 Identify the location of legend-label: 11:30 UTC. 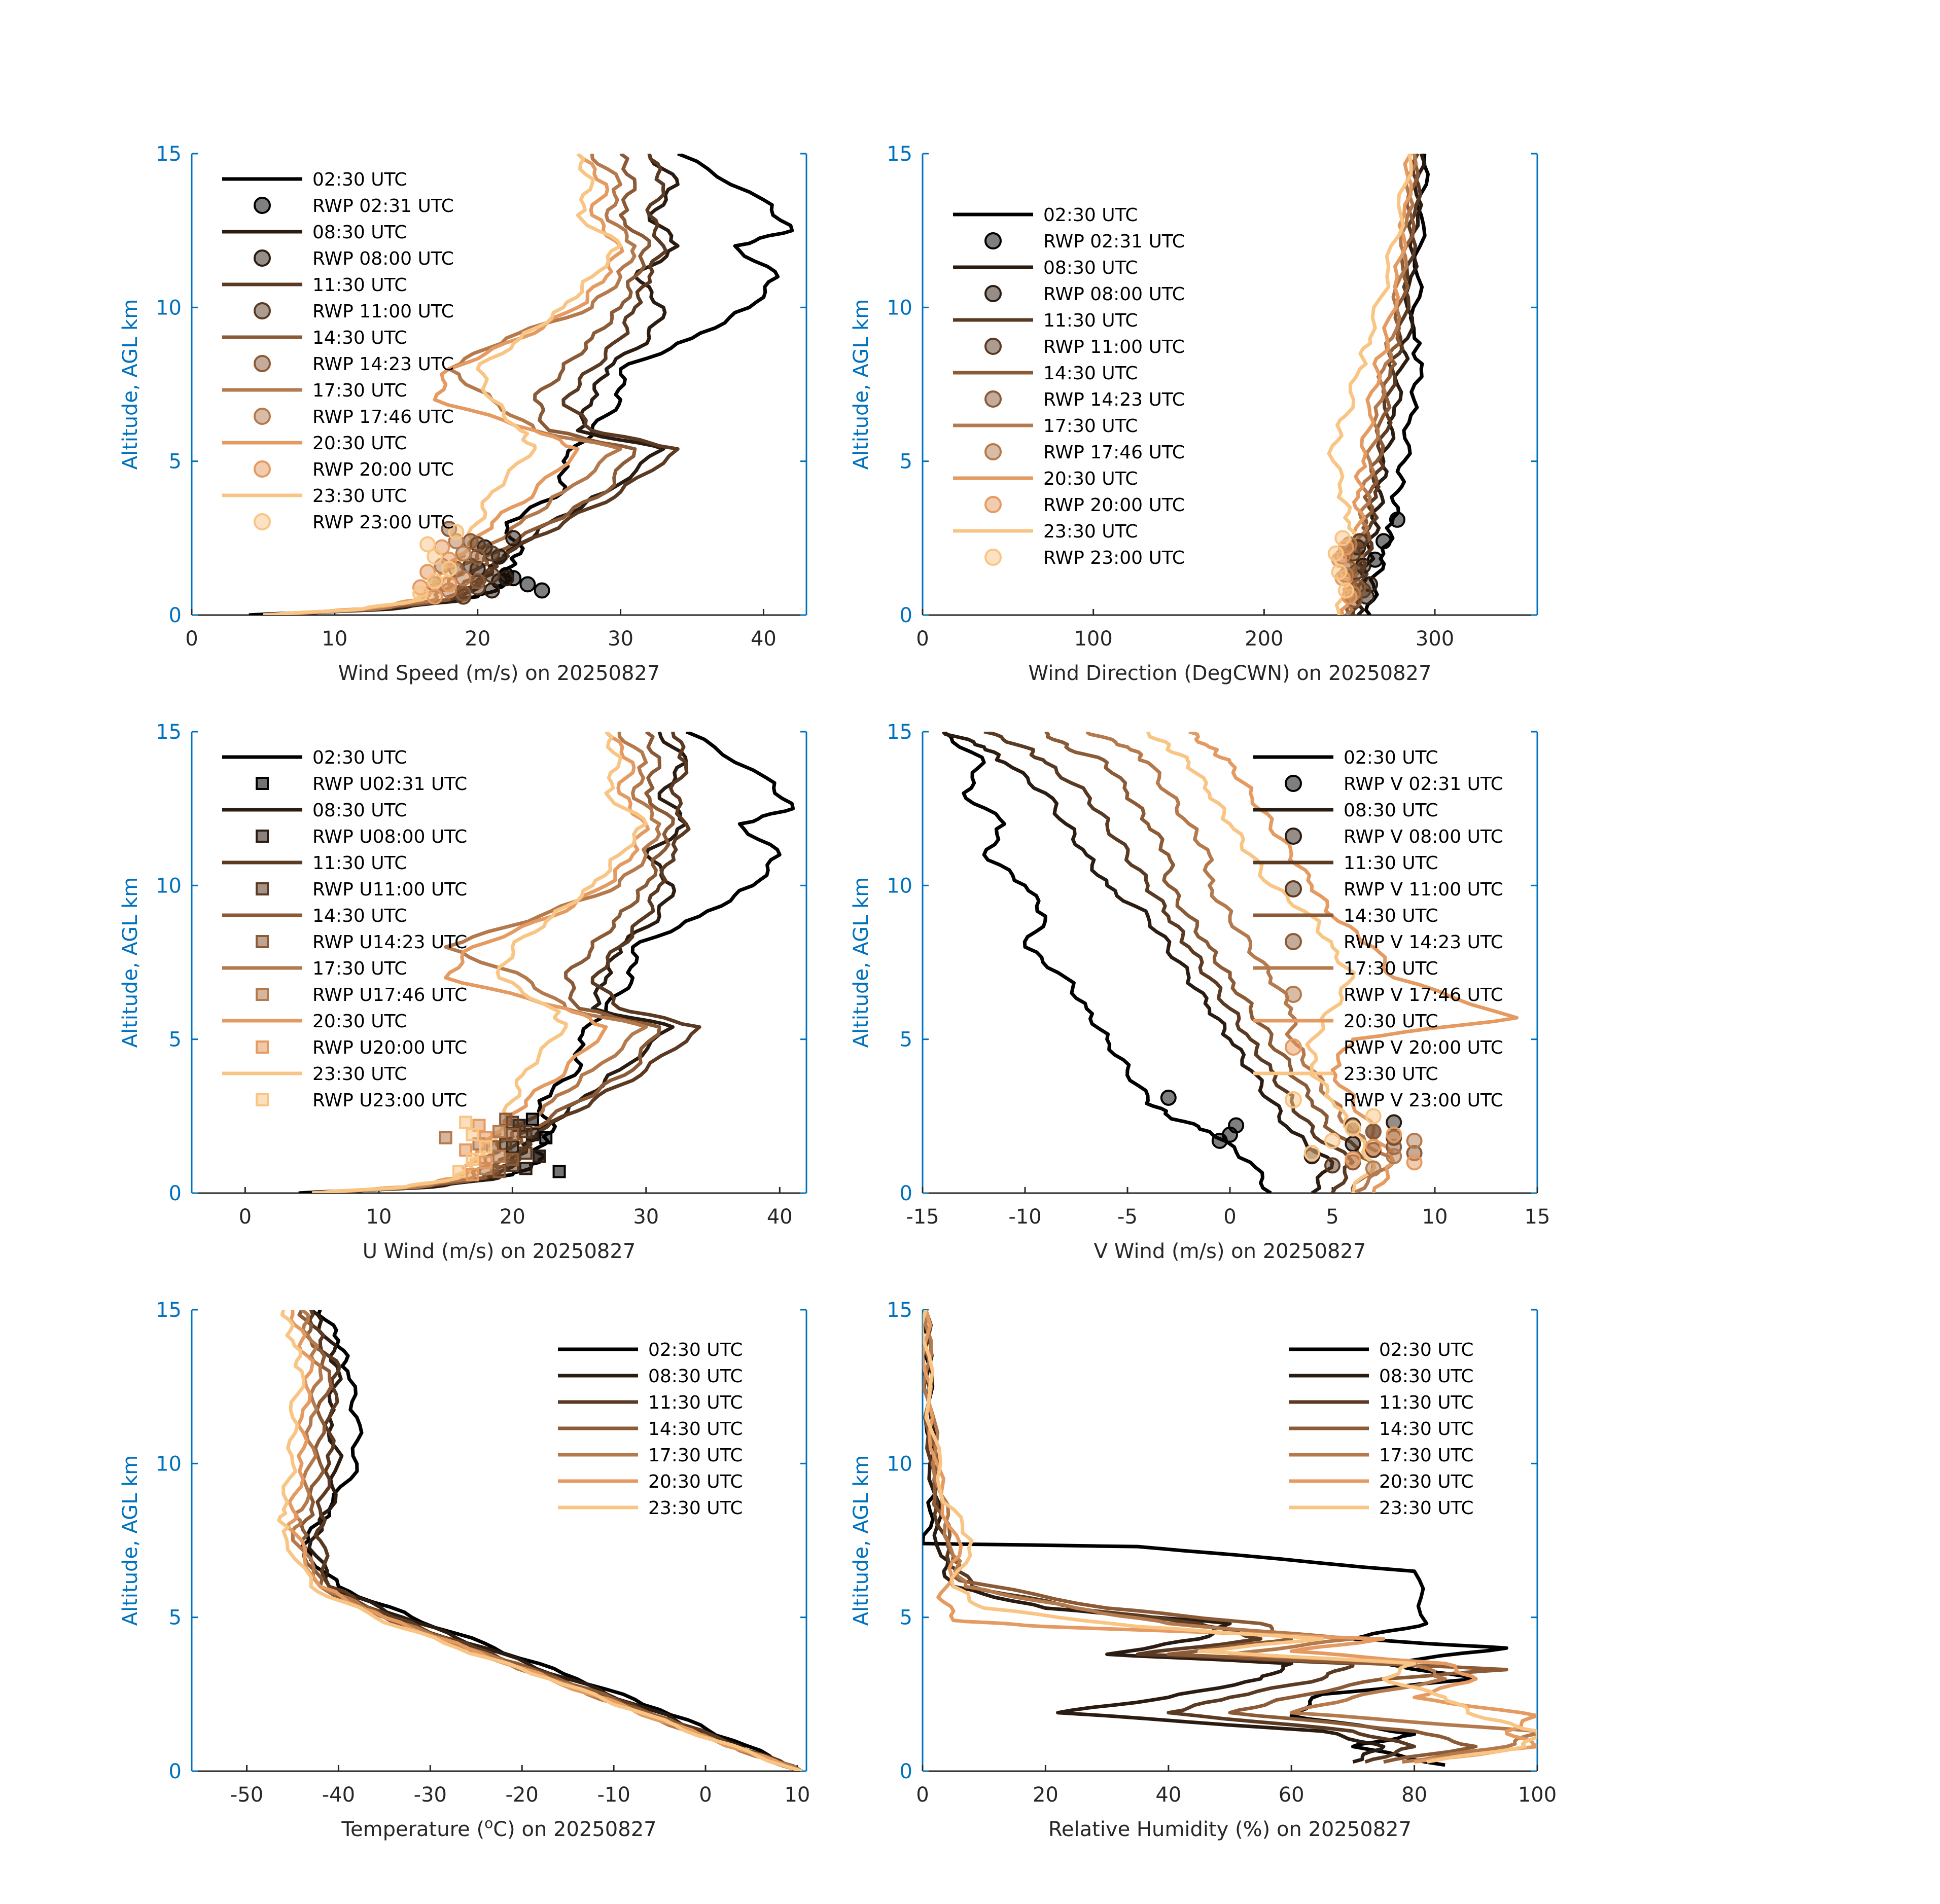
(695, 1402).